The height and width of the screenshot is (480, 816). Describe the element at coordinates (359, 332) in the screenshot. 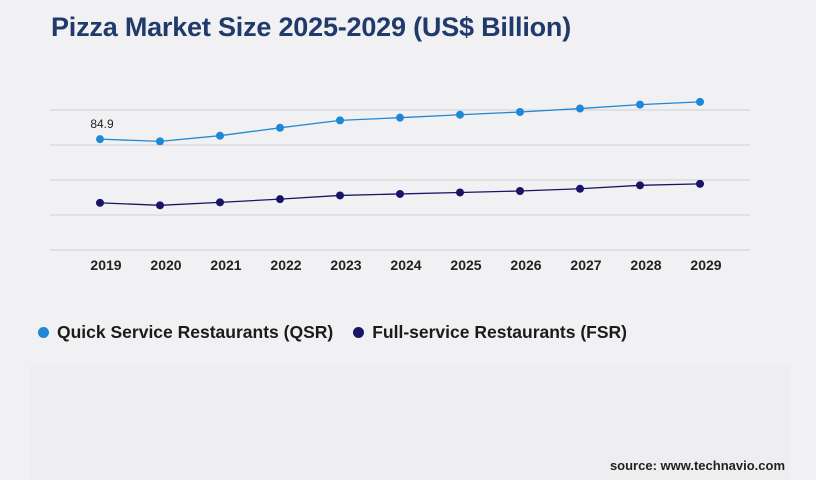

I see `legend-marker-fsr` at that location.